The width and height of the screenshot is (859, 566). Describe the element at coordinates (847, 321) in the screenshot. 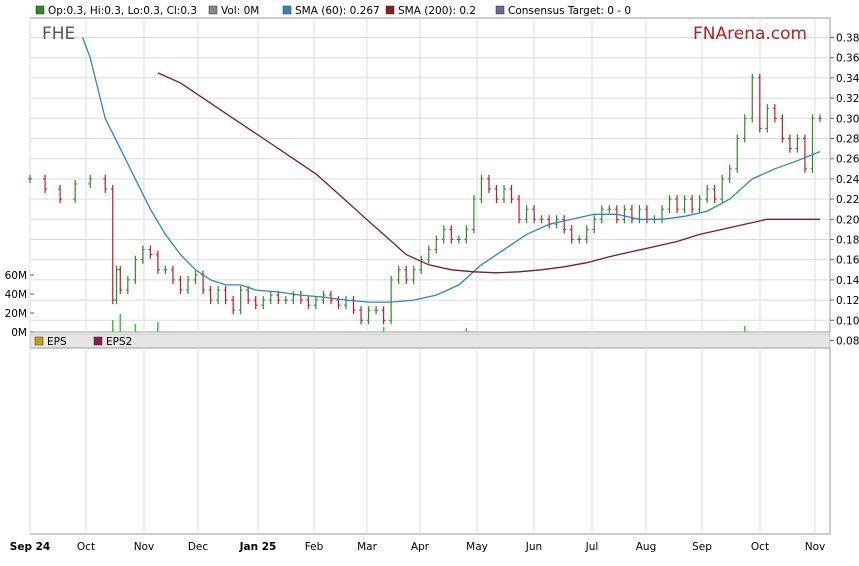

I see `y-tick-label: 0.10` at that location.